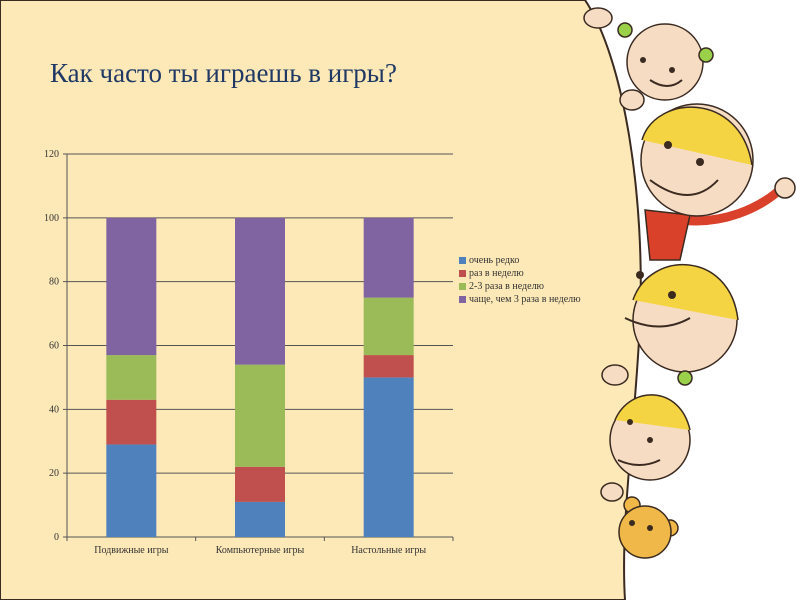 The width and height of the screenshot is (800, 600). I want to click on legend-label: очень редко, so click(494, 260).